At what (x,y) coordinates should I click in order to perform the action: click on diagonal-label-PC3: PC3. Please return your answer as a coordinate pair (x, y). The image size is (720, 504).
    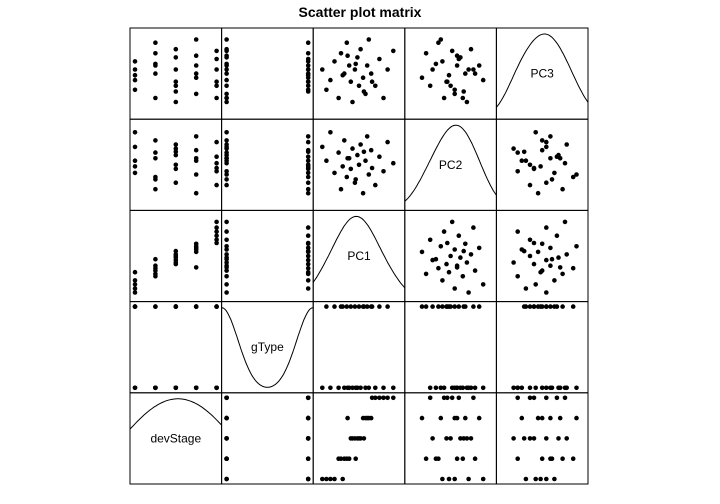
    Looking at the image, I should click on (543, 74).